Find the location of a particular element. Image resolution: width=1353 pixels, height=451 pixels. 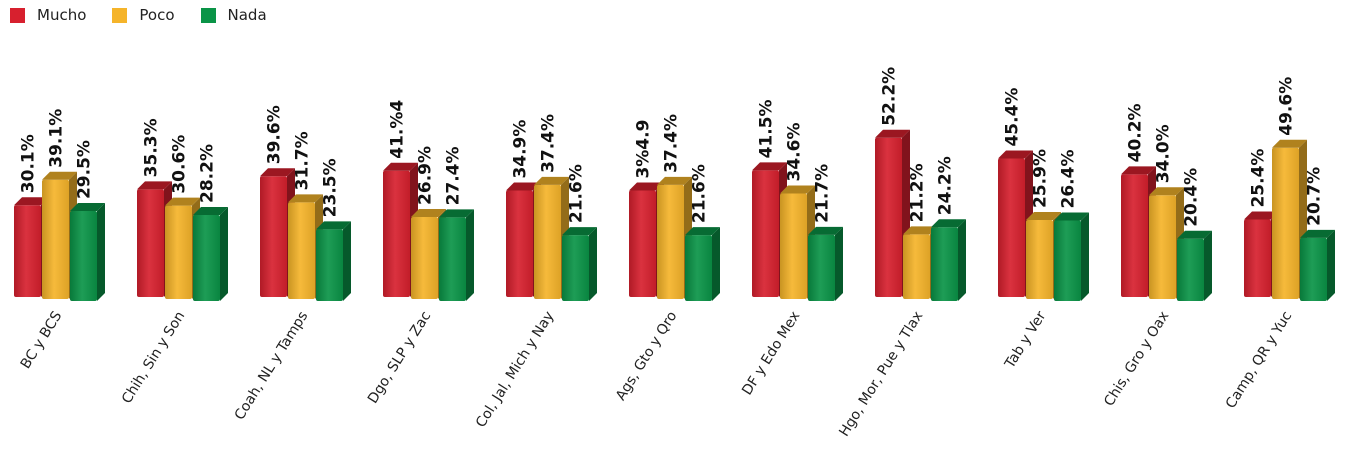

category-label: DF y Edo Mex is located at coordinates (771, 353).